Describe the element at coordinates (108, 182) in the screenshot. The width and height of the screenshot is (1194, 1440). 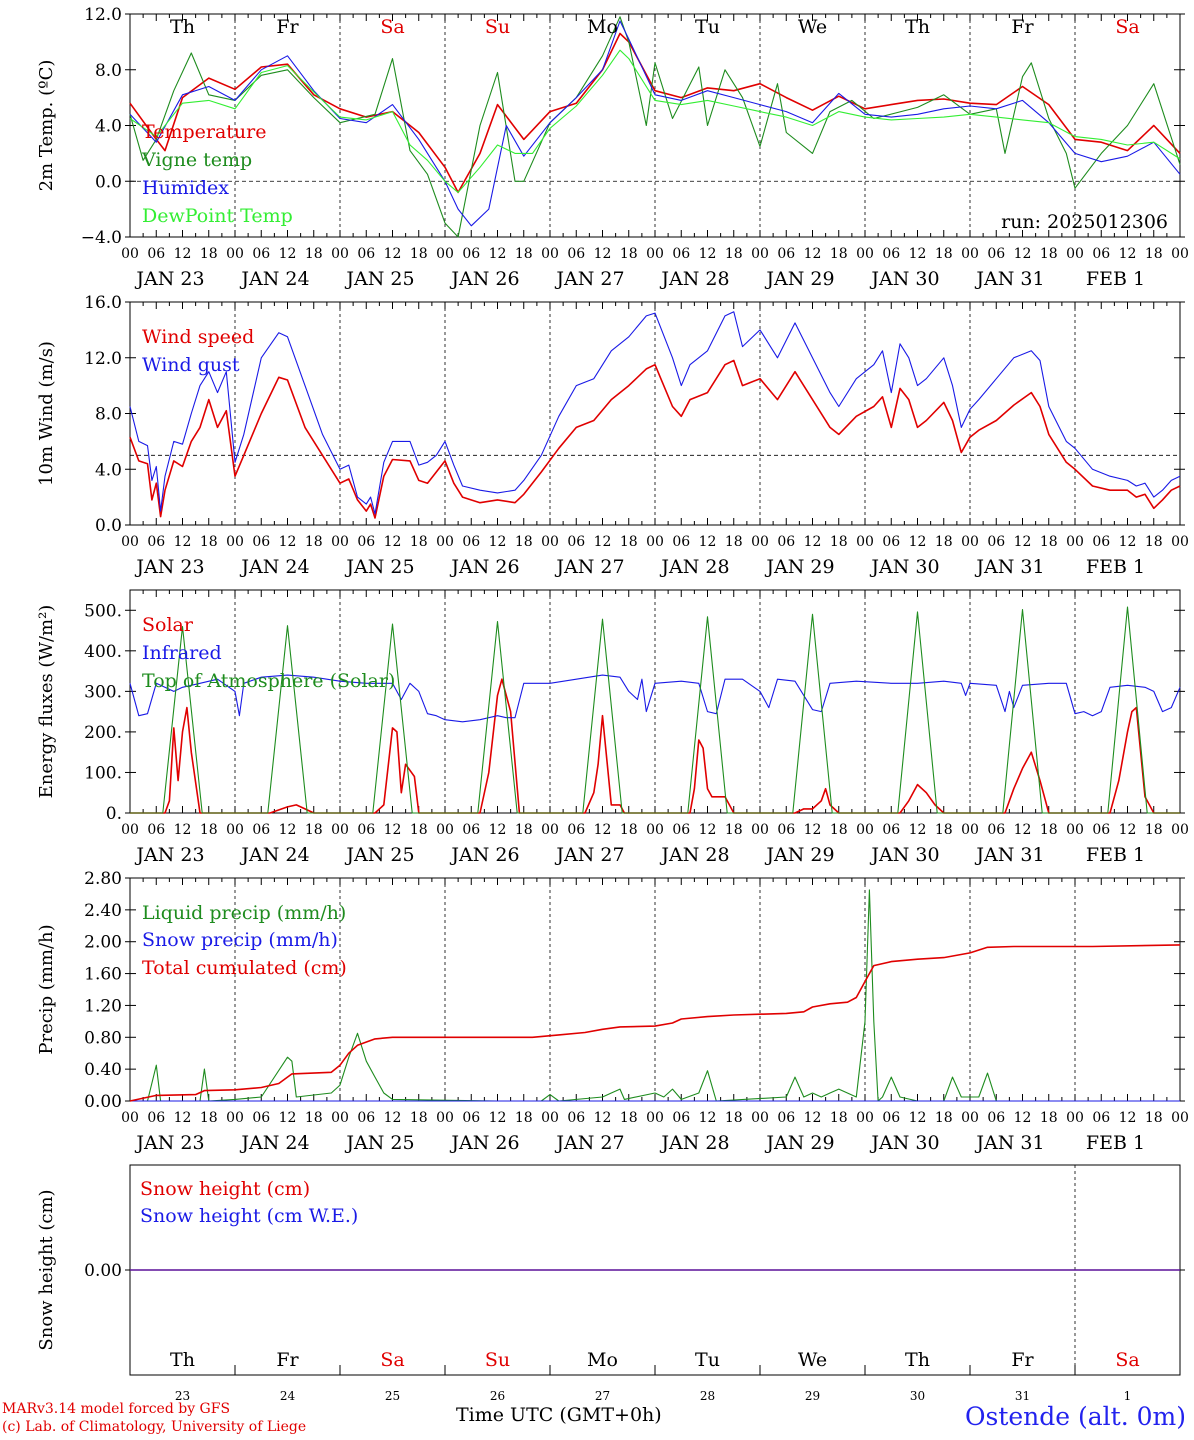
I see `y-tick-label: 0.0` at that location.